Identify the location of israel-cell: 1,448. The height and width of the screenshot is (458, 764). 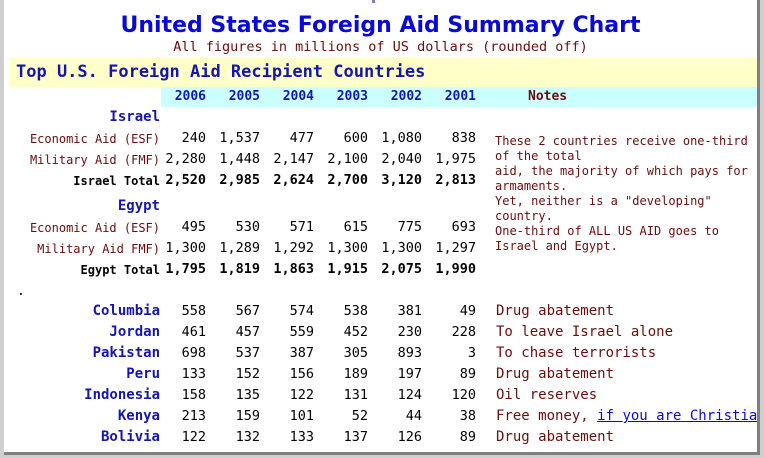
(239, 159).